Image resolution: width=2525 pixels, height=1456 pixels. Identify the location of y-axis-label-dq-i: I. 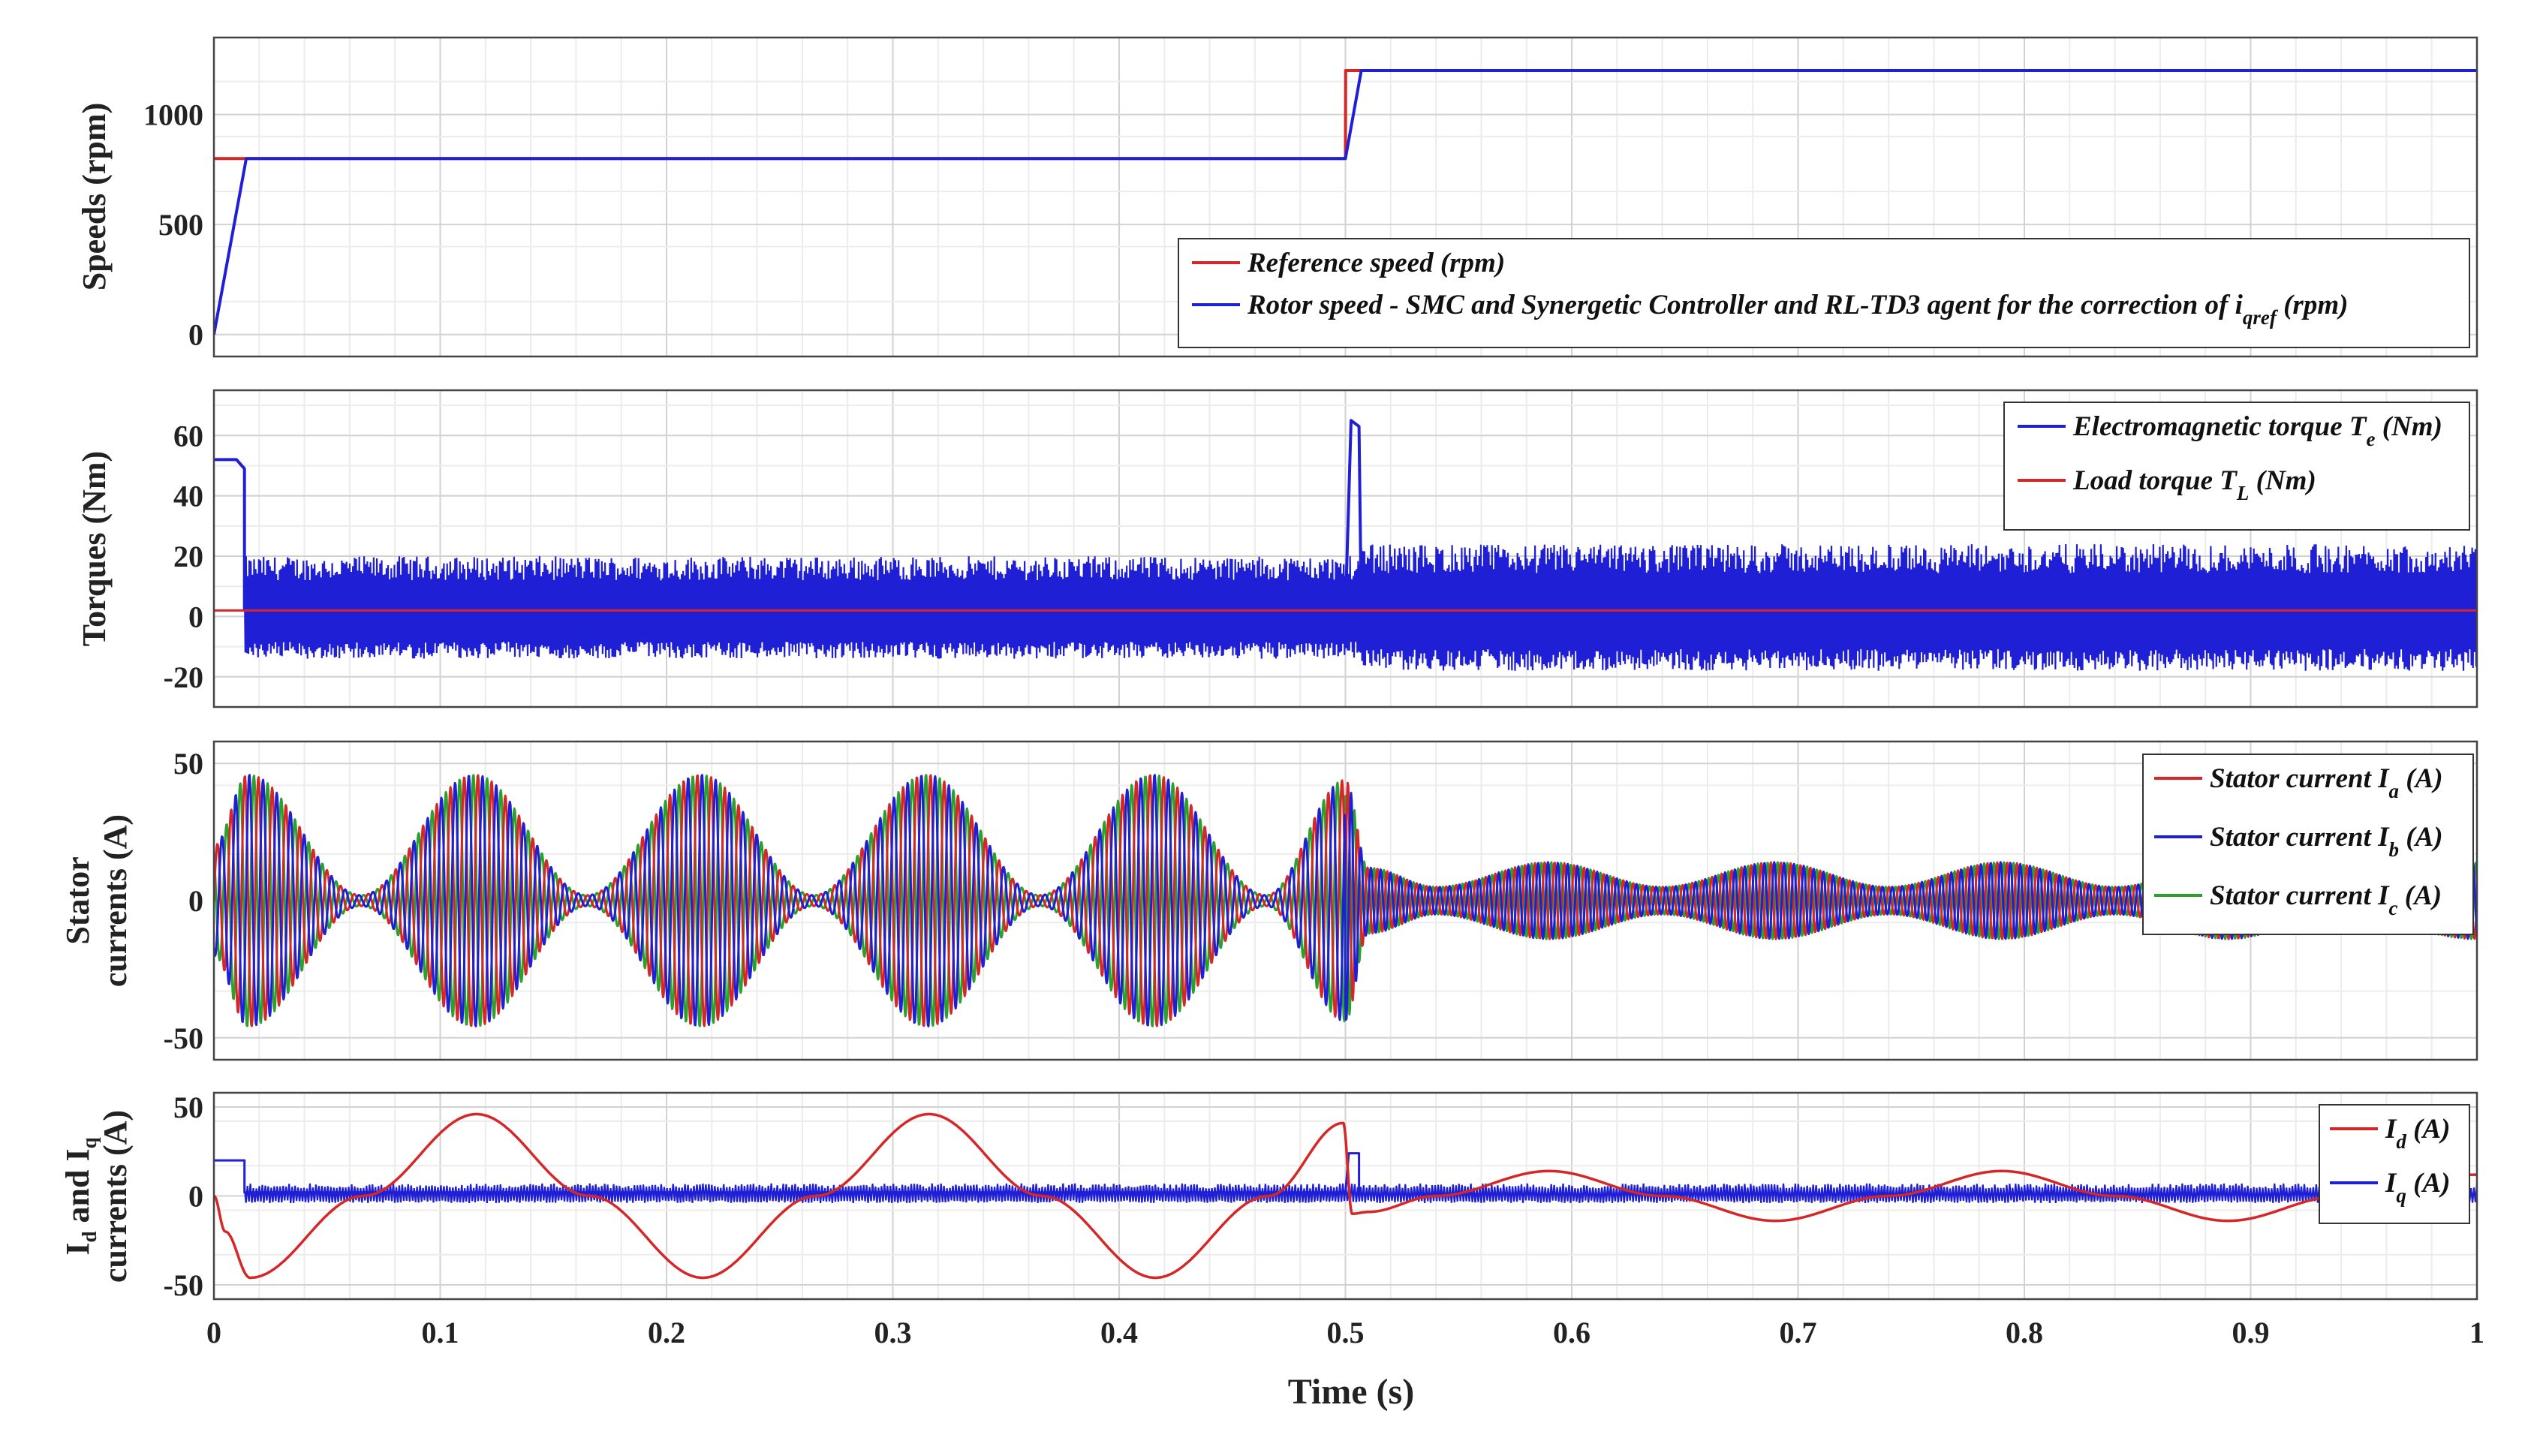
(78, 1249).